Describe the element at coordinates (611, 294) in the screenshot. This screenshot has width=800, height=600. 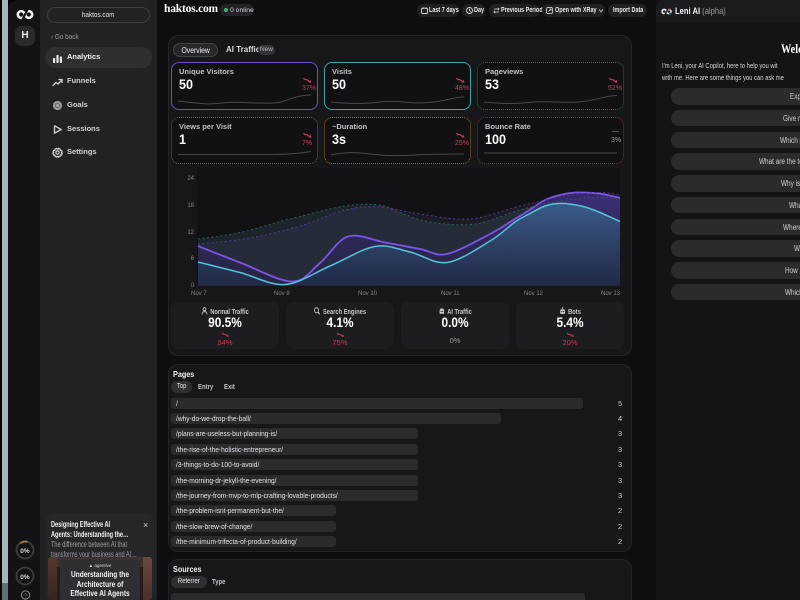
I see `svg-text: Nov 13` at that location.